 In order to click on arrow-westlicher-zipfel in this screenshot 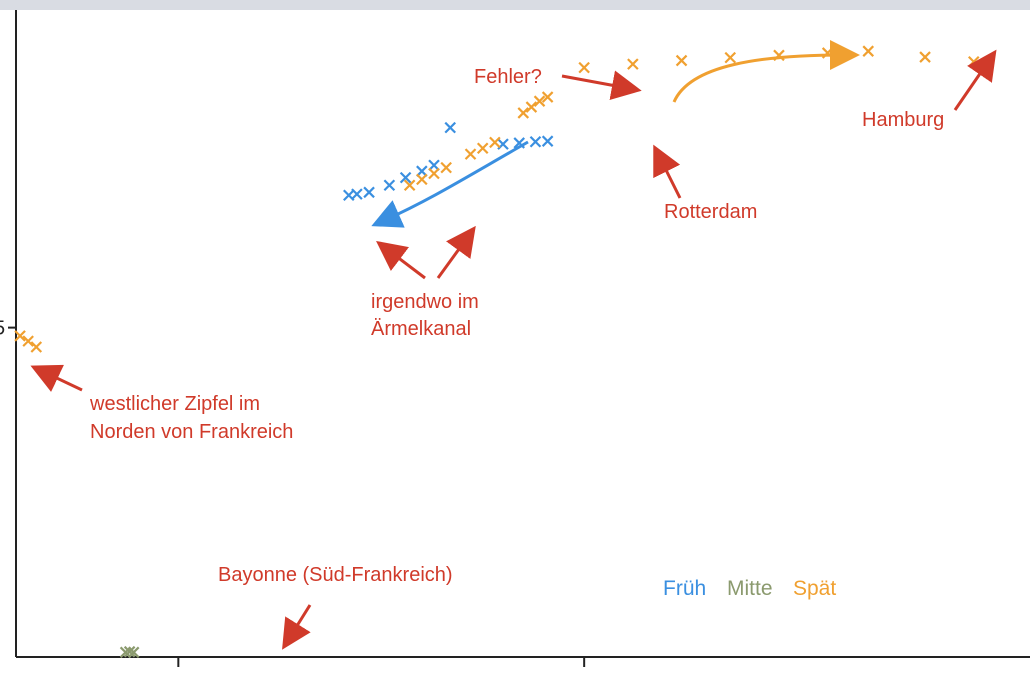, I will do `click(56, 378)`.